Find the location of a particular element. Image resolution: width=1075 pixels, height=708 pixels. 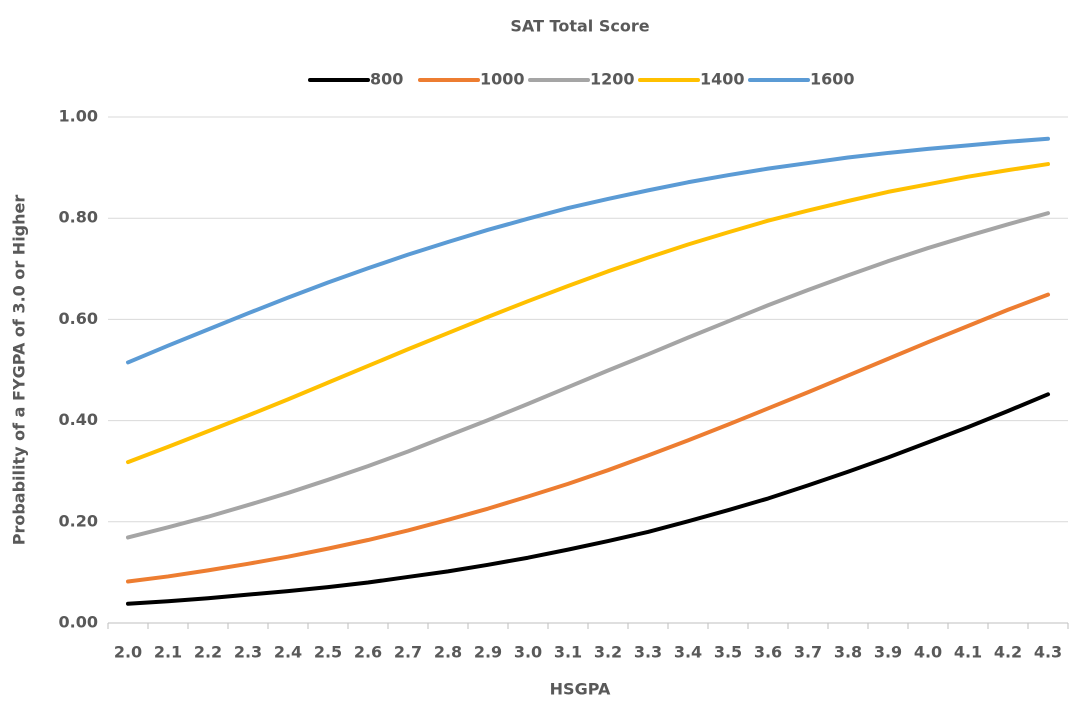

y-tick-label: 0.20 is located at coordinates (78, 520).